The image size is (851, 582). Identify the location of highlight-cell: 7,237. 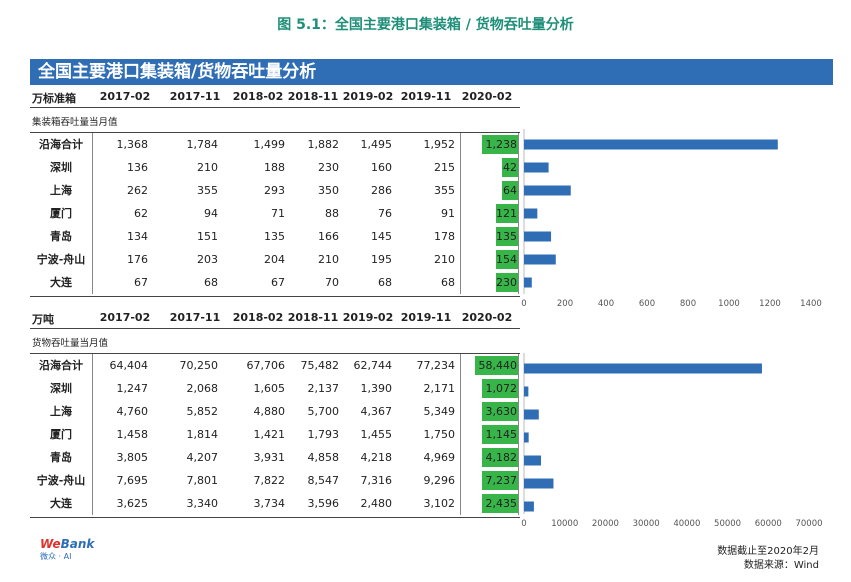
(500, 480).